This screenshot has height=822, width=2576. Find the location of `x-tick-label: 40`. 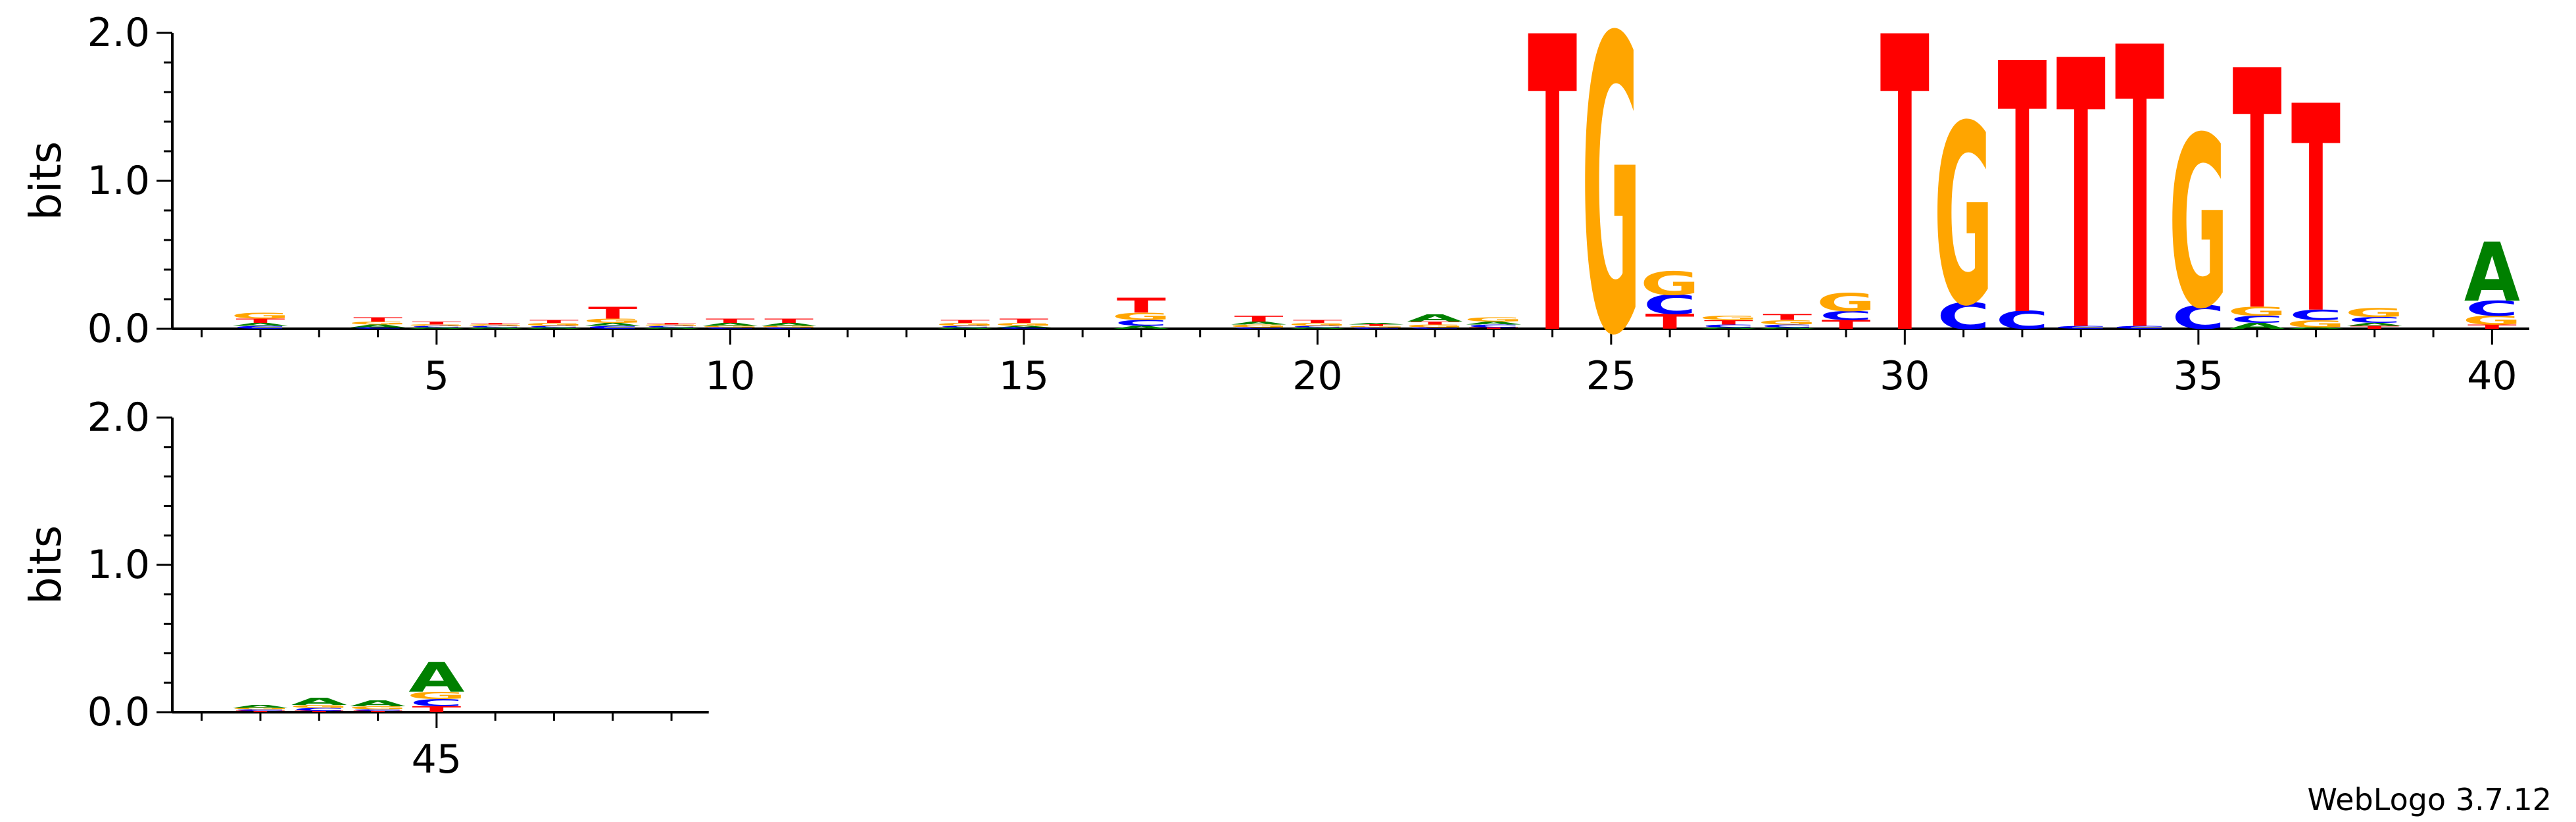

x-tick-label: 40 is located at coordinates (2492, 376).